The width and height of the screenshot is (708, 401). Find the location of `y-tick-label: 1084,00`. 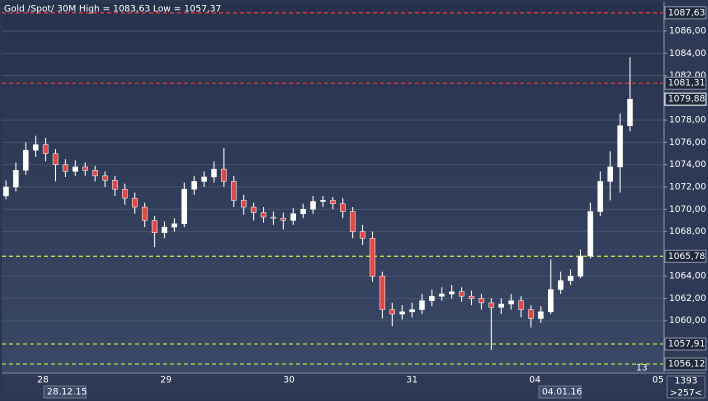

y-tick-label: 1084,00 is located at coordinates (687, 54).